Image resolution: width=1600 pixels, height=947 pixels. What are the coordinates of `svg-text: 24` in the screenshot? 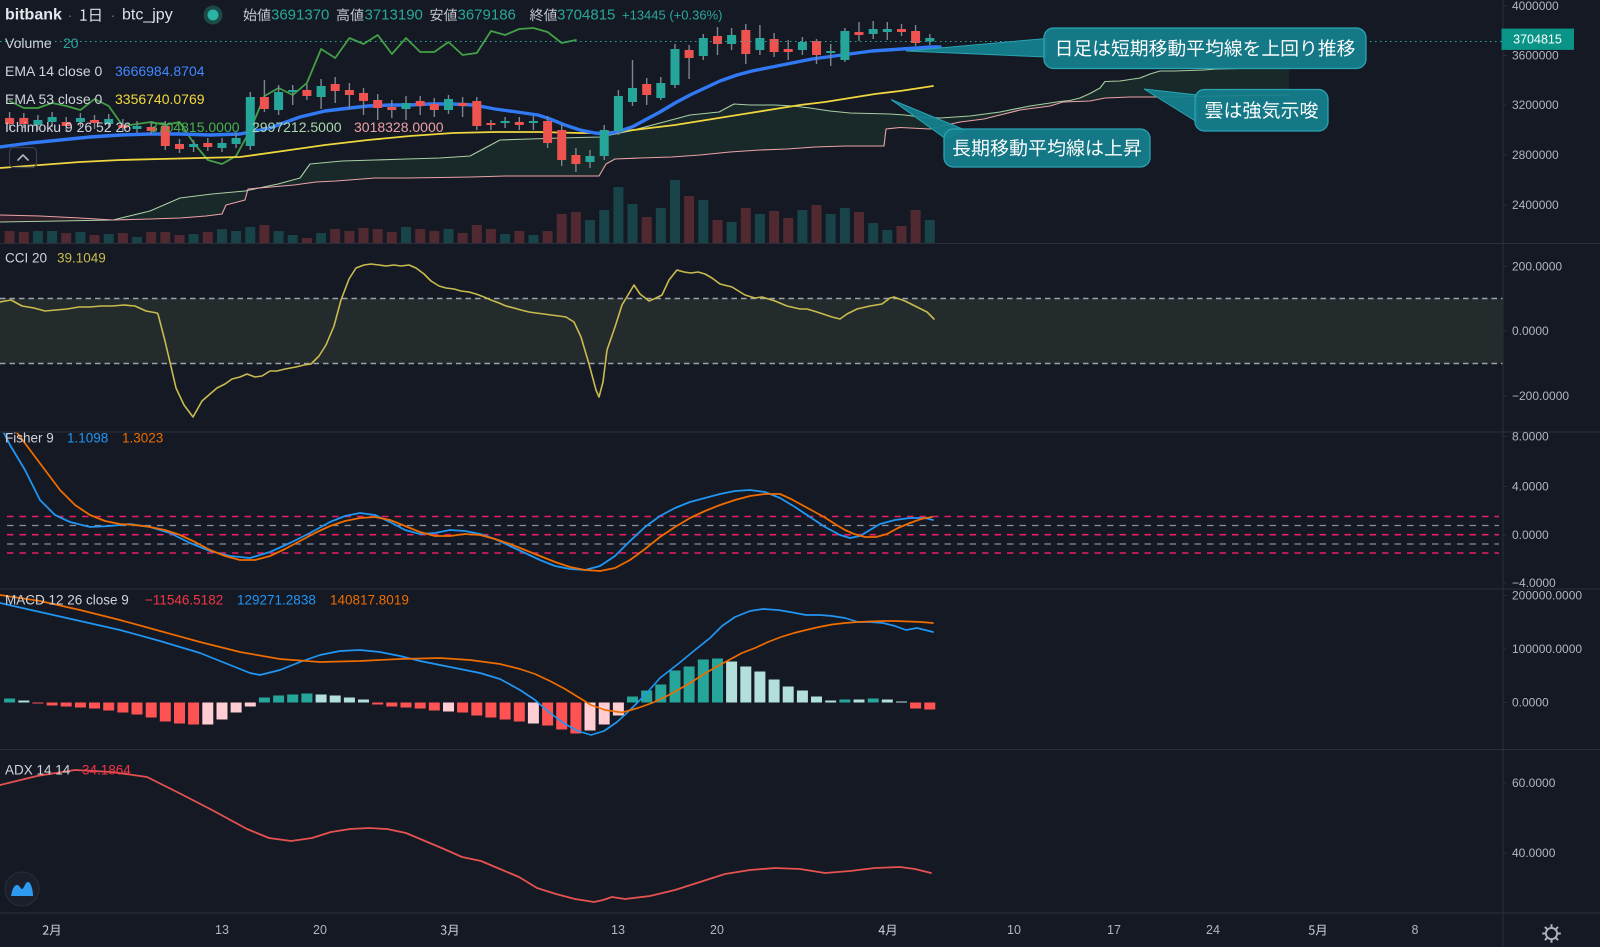 It's located at (1213, 930).